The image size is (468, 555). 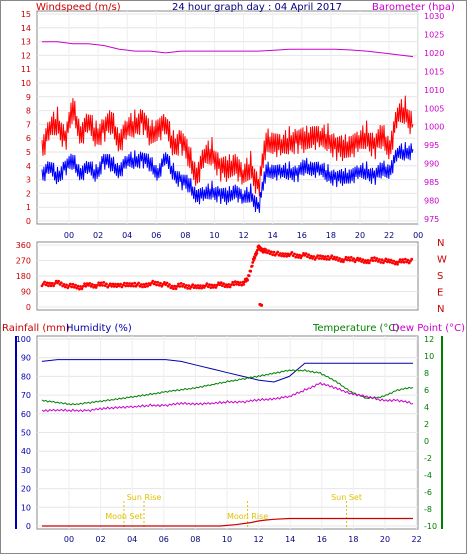 What do you see at coordinates (132, 539) in the screenshot?
I see `temp-x-tick-label: 04` at bounding box center [132, 539].